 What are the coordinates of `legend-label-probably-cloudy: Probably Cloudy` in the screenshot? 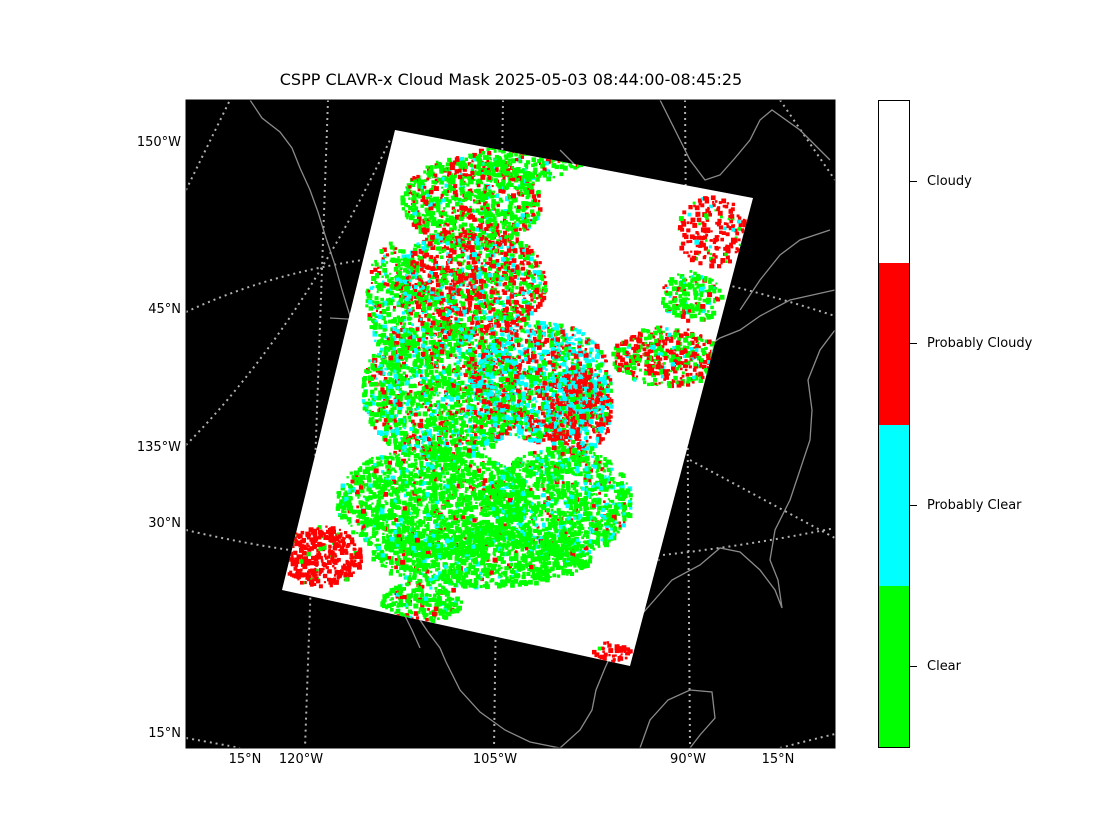 It's located at (980, 343).